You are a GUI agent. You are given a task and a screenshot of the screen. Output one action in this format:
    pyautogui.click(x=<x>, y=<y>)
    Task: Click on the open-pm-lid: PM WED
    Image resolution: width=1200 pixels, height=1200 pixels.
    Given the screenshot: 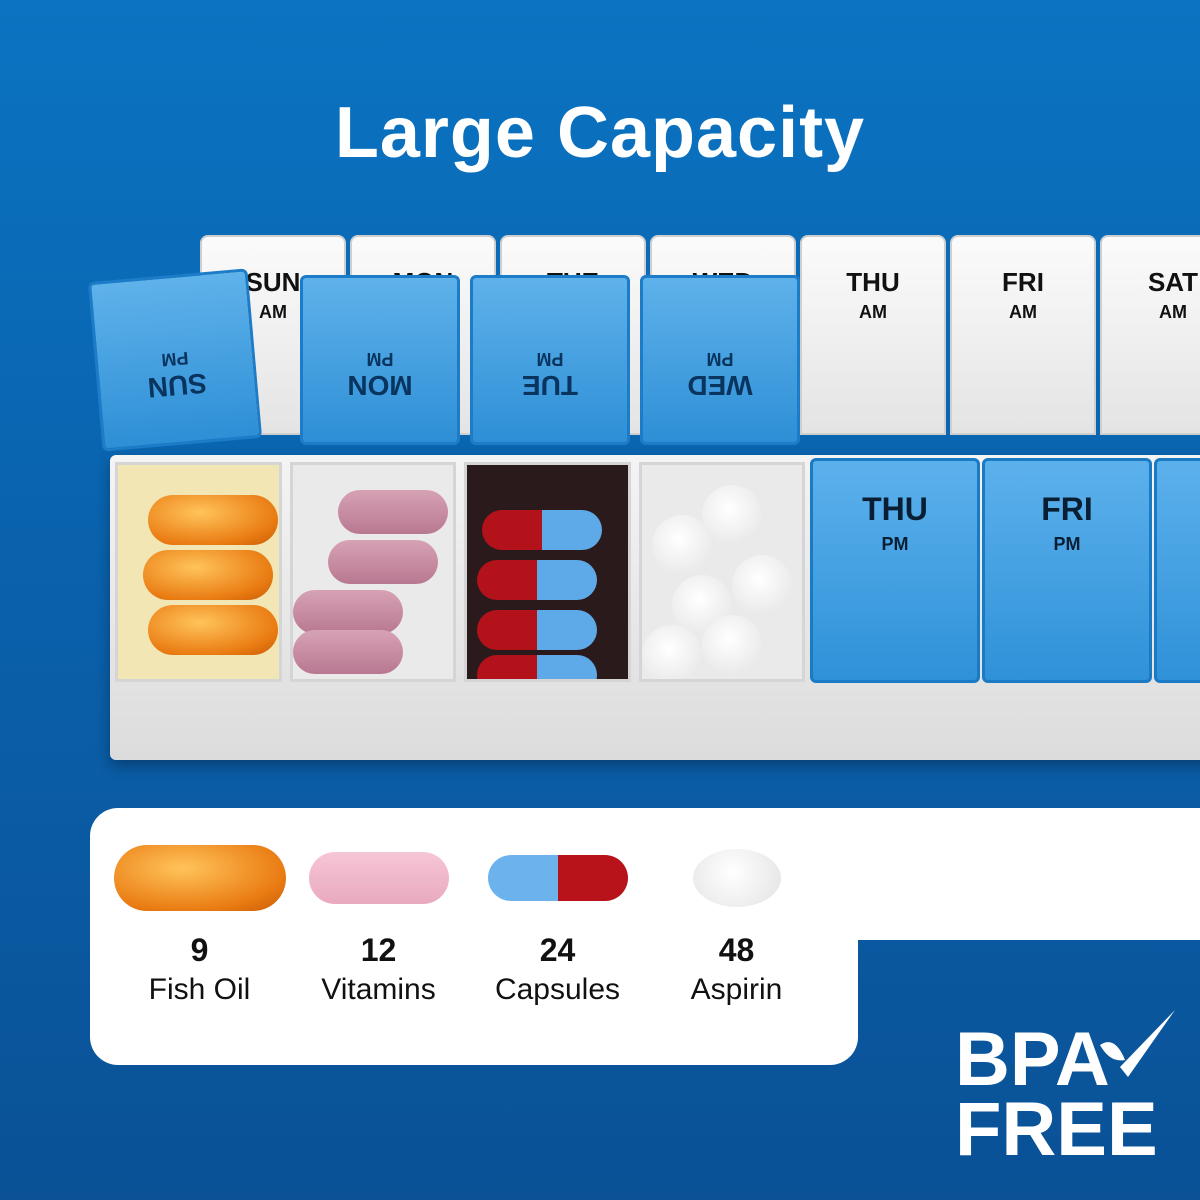 What is the action you would take?
    pyautogui.click(x=720, y=360)
    